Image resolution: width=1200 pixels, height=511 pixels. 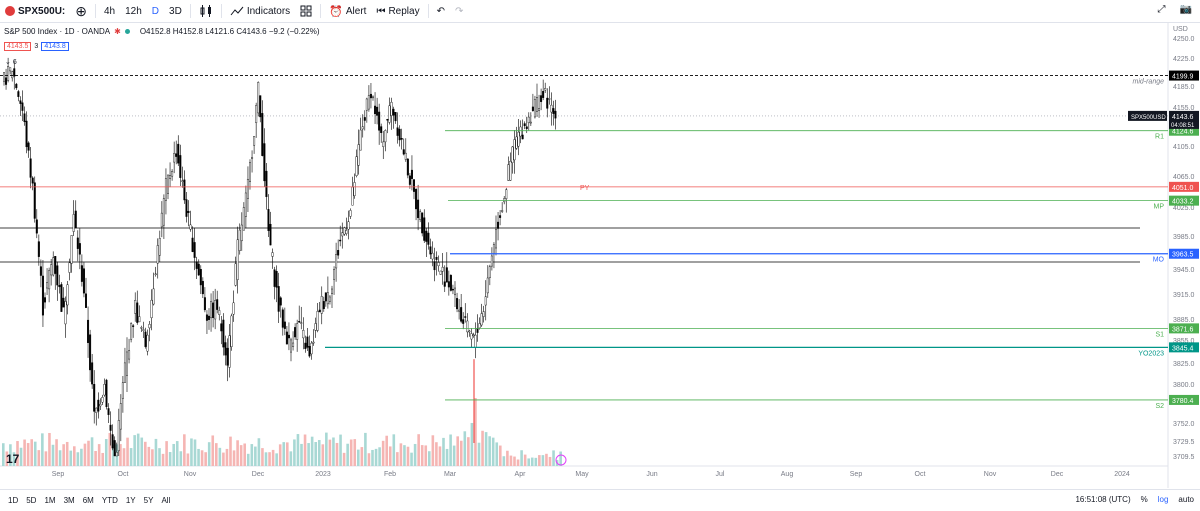 I want to click on range-ytd: YTD, so click(x=109, y=500).